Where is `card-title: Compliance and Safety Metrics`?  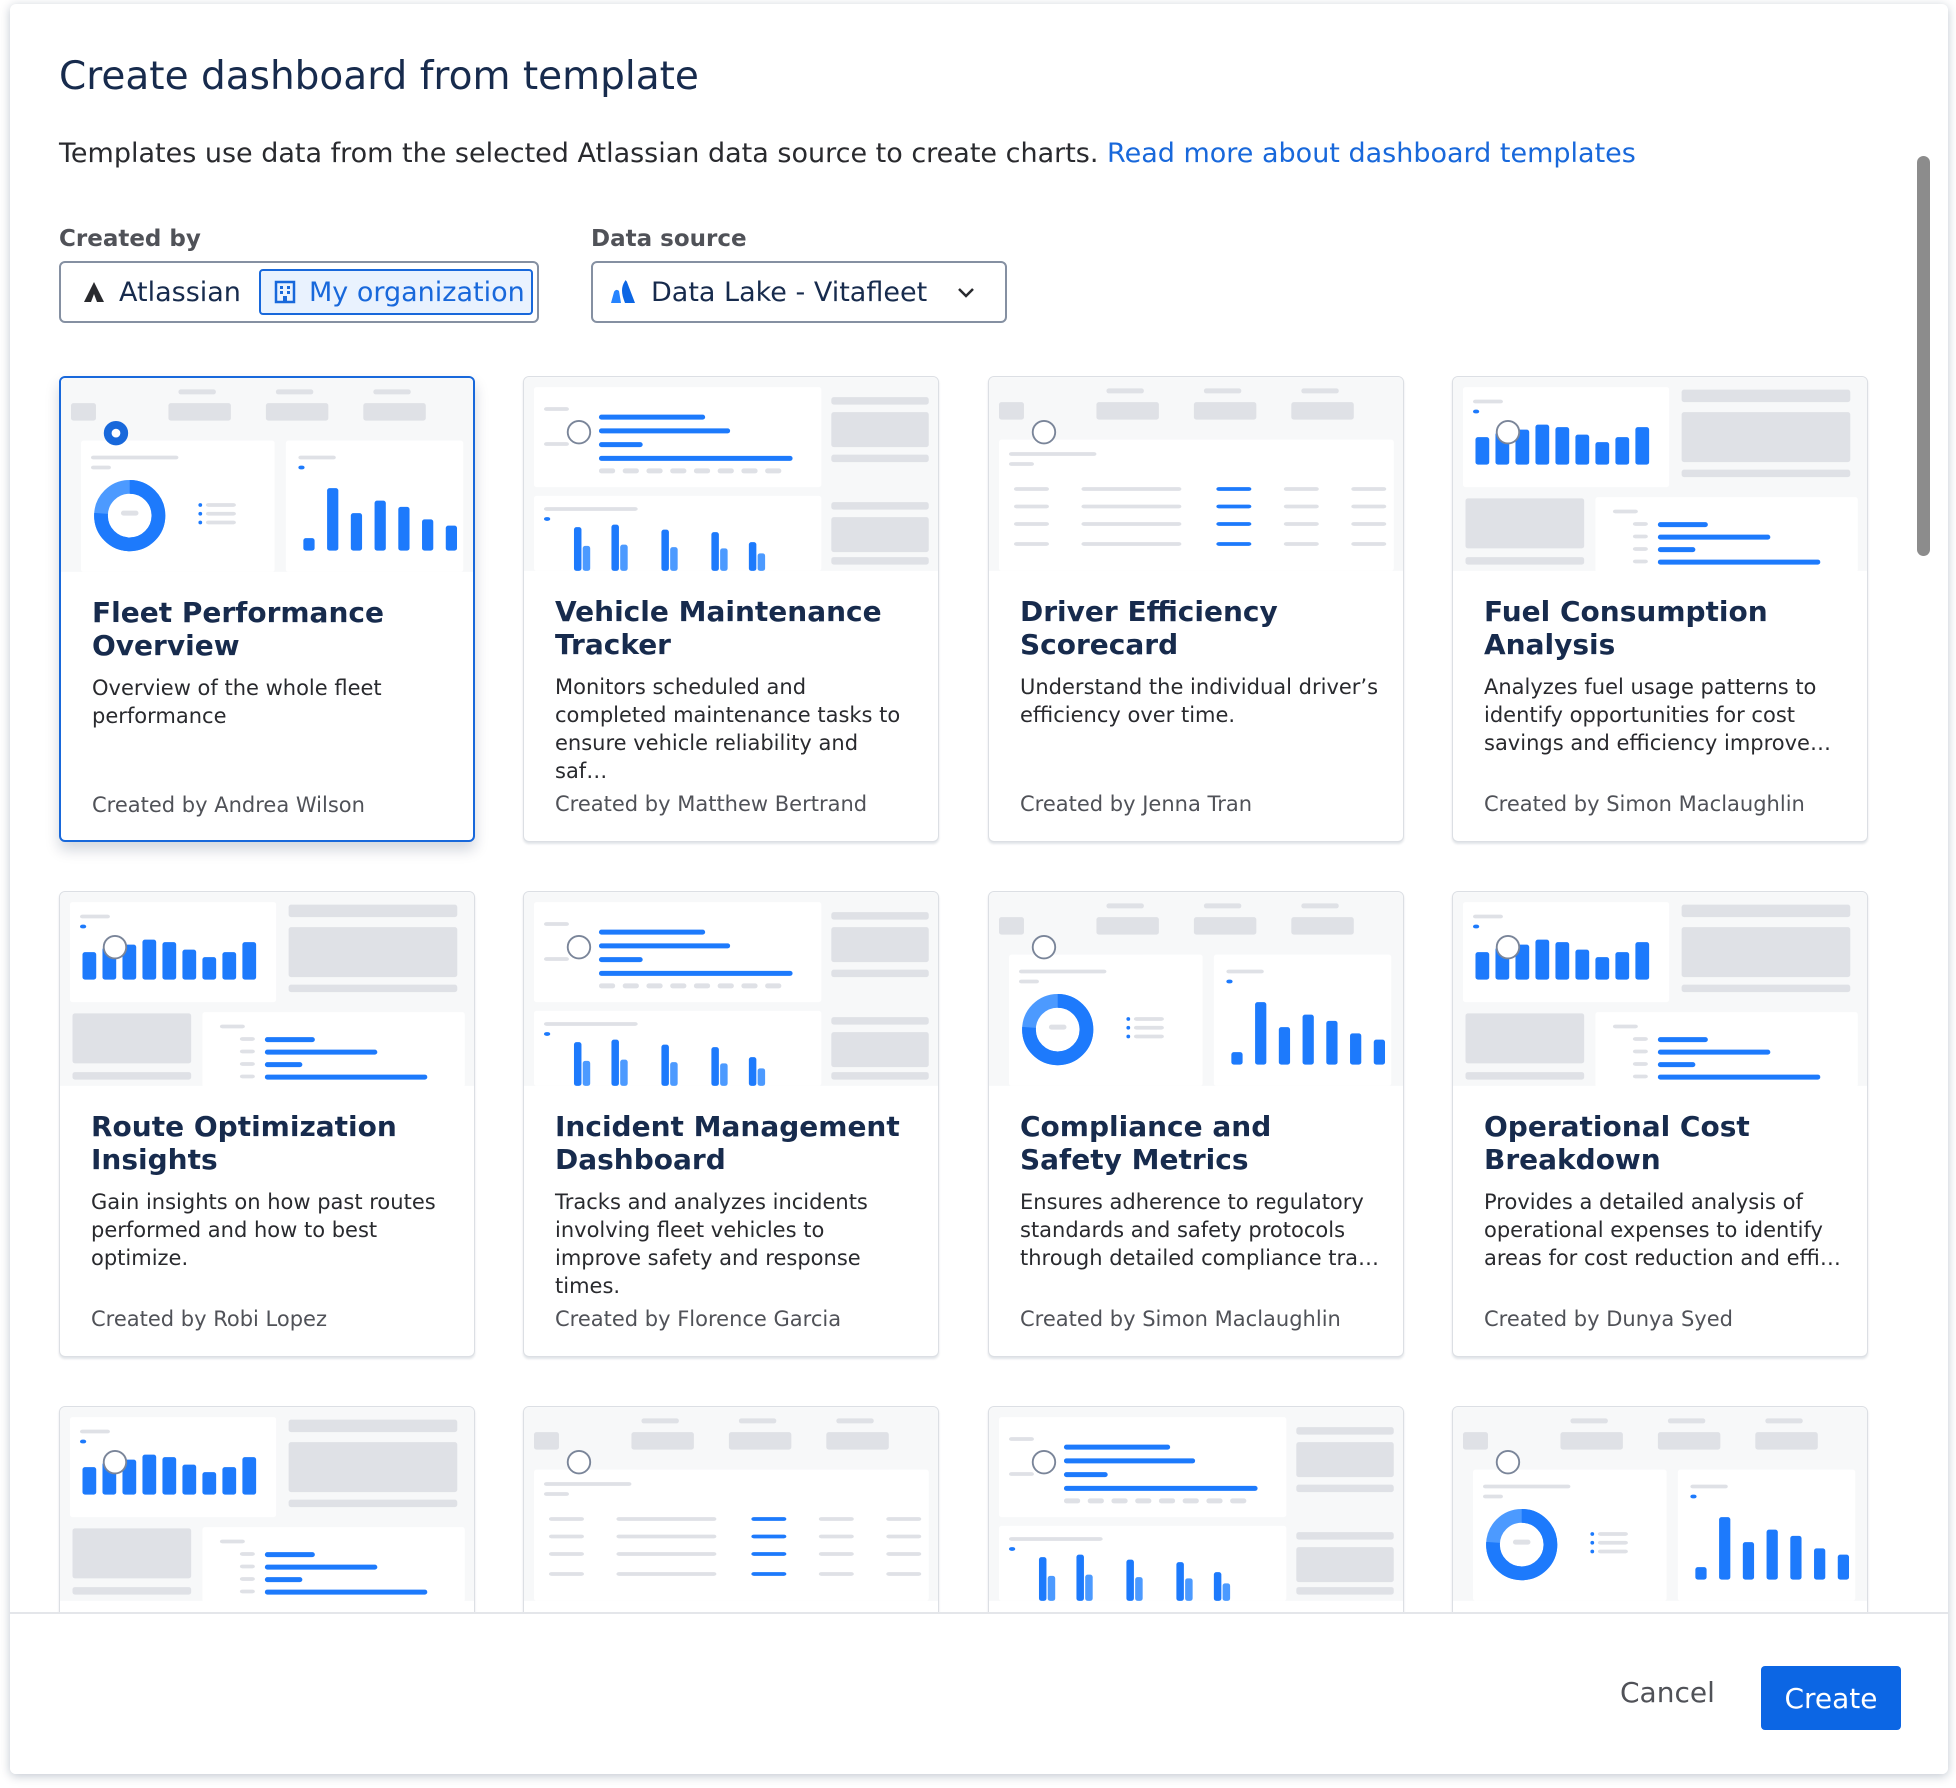
card-title: Compliance and Safety Metrics is located at coordinates (1146, 1143).